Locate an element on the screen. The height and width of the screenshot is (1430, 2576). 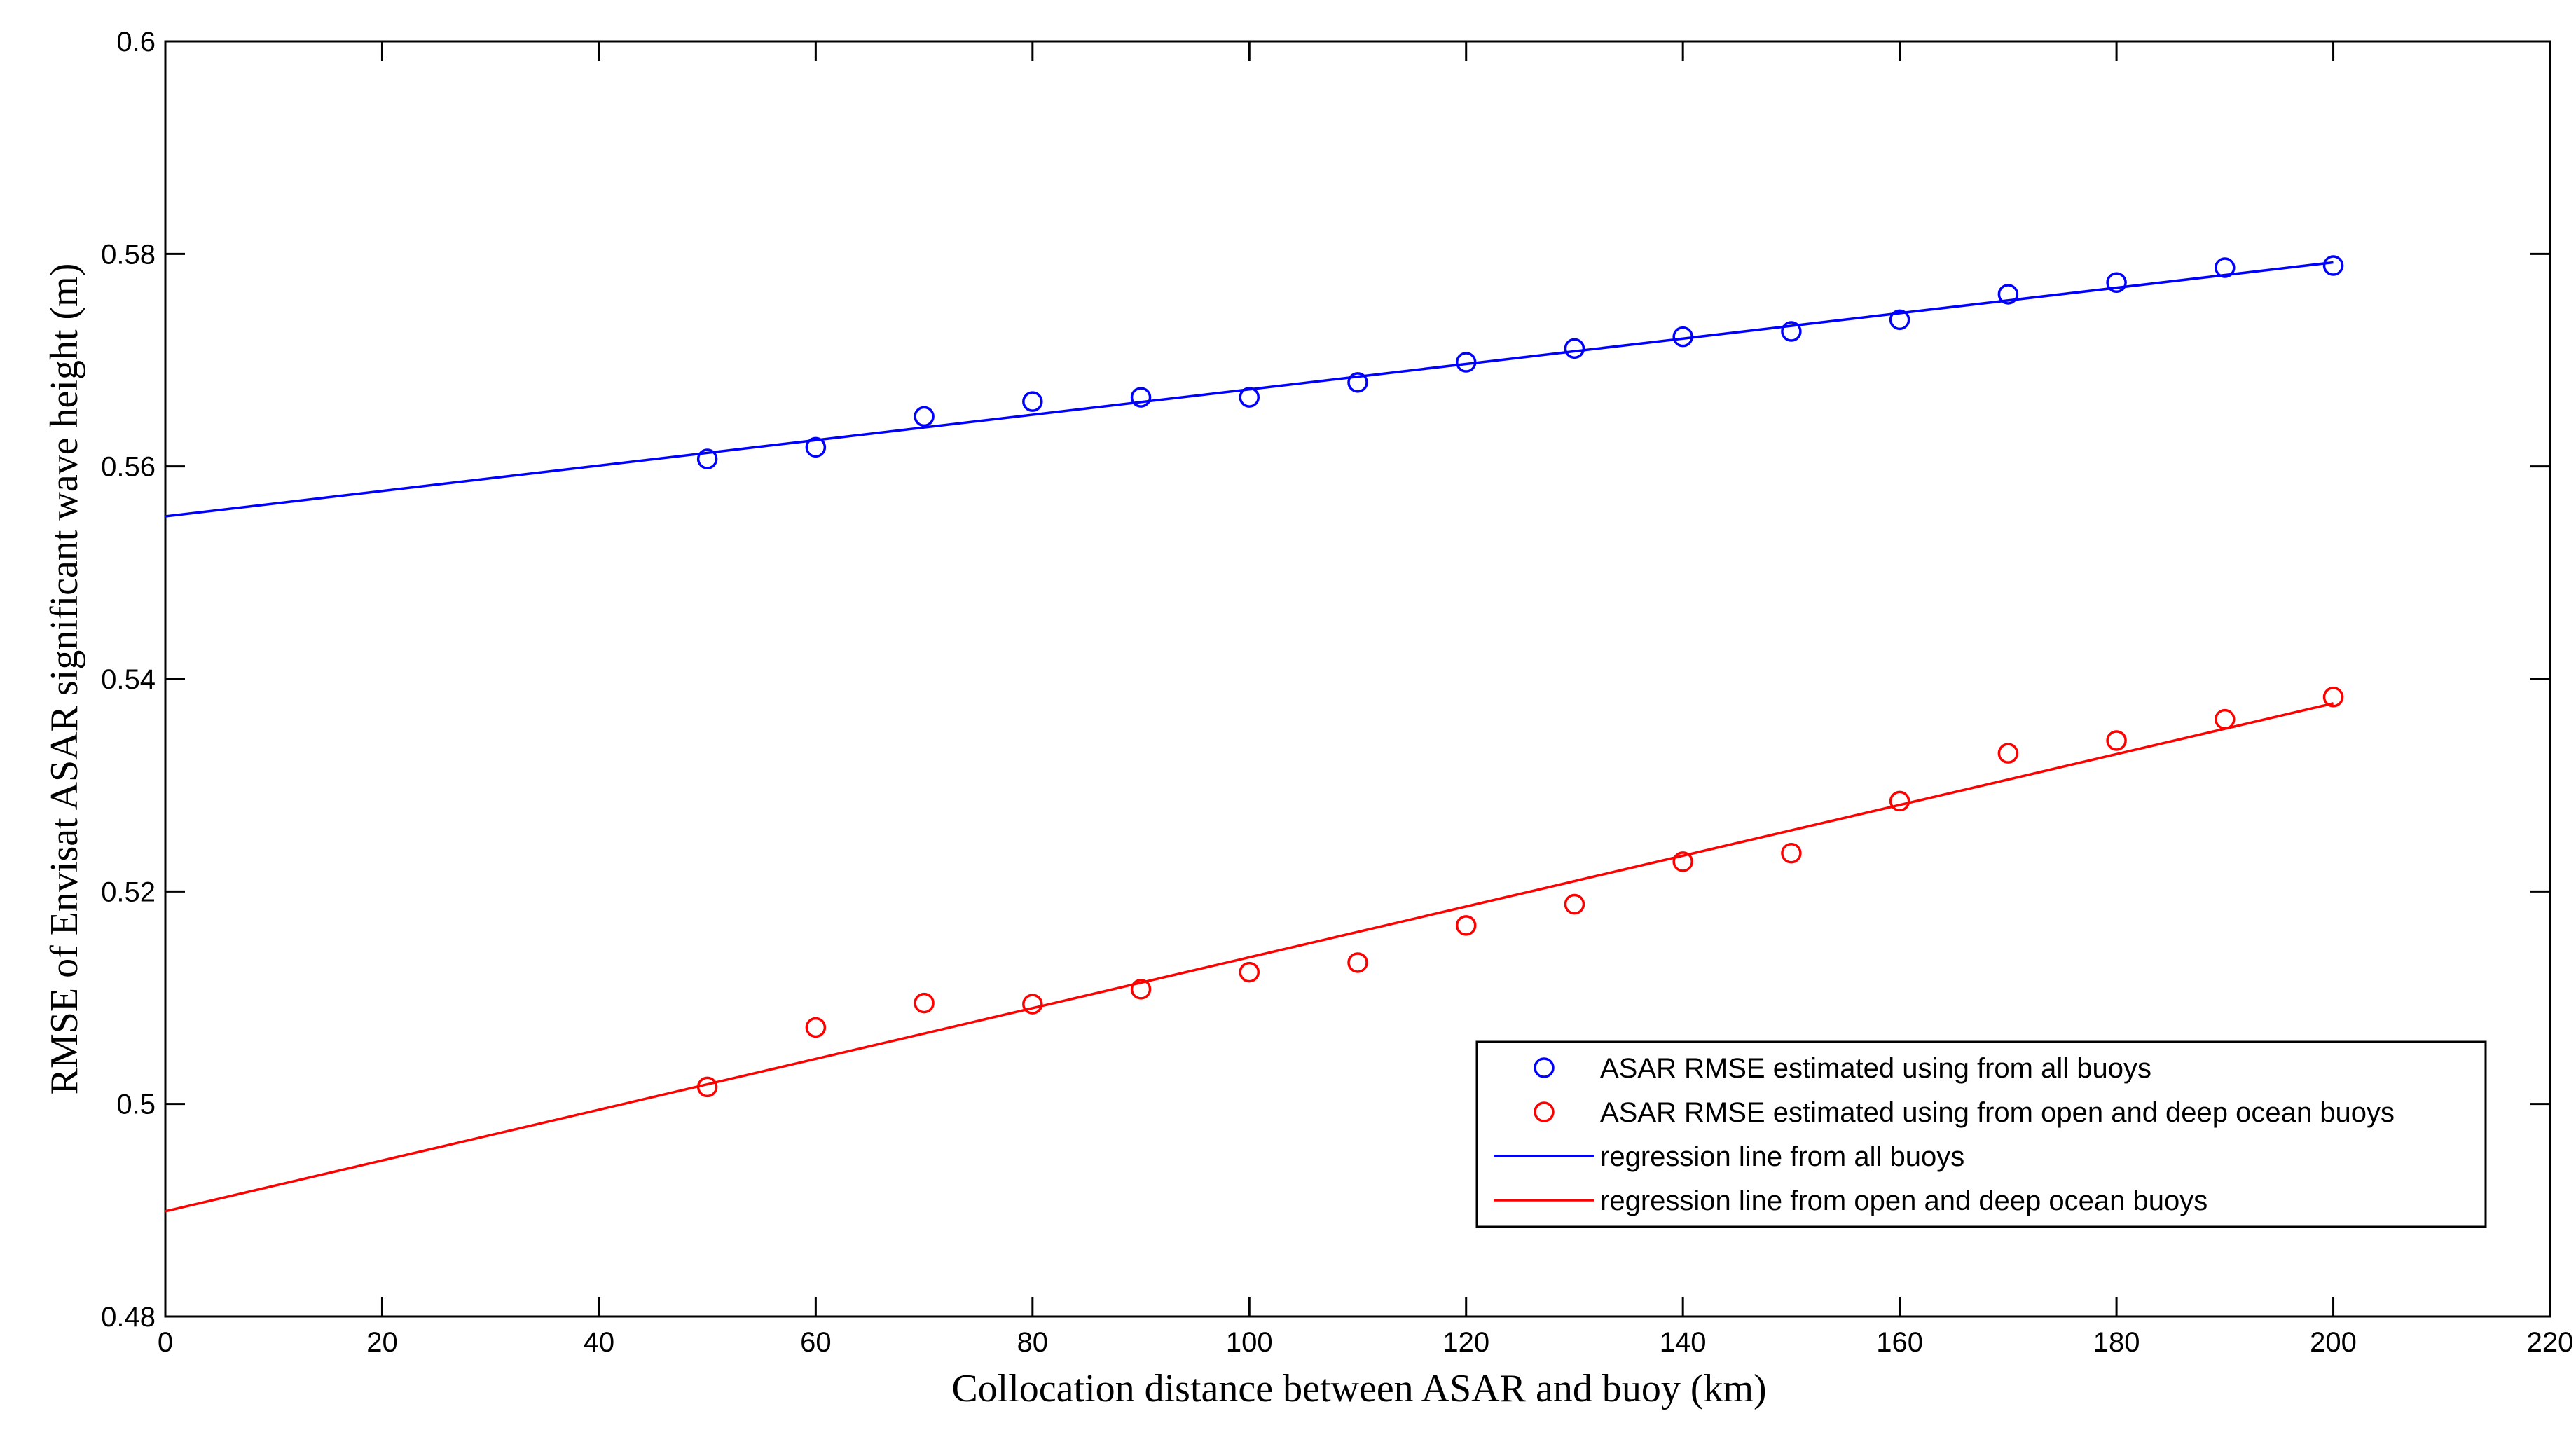
x-tick-label: 20 is located at coordinates (382, 1342).